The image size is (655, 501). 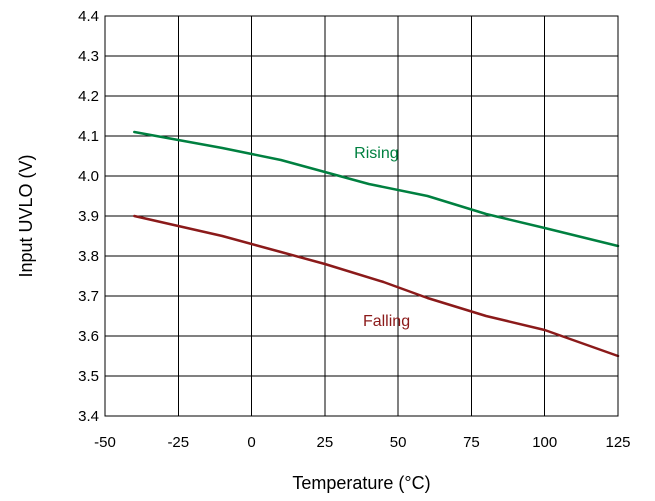 I want to click on x-tick-label: 125, so click(x=617, y=442).